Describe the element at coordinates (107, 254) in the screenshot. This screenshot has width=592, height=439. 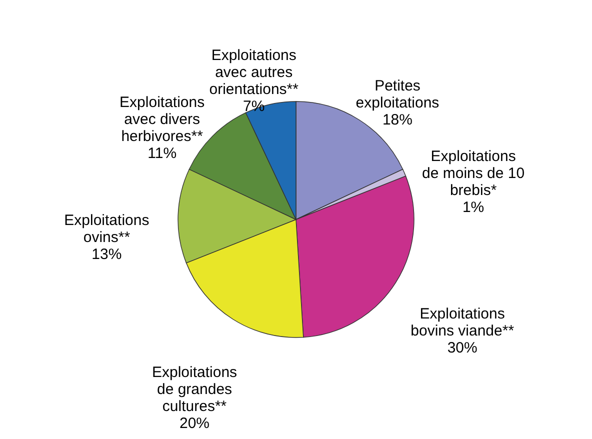
I see `data-label: 13%` at that location.